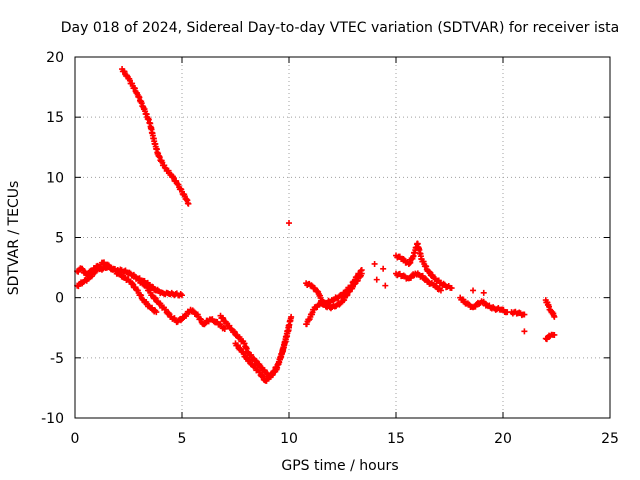 The height and width of the screenshot is (480, 640). Describe the element at coordinates (55, 118) in the screenshot. I see `y-tick-label: 15` at that location.